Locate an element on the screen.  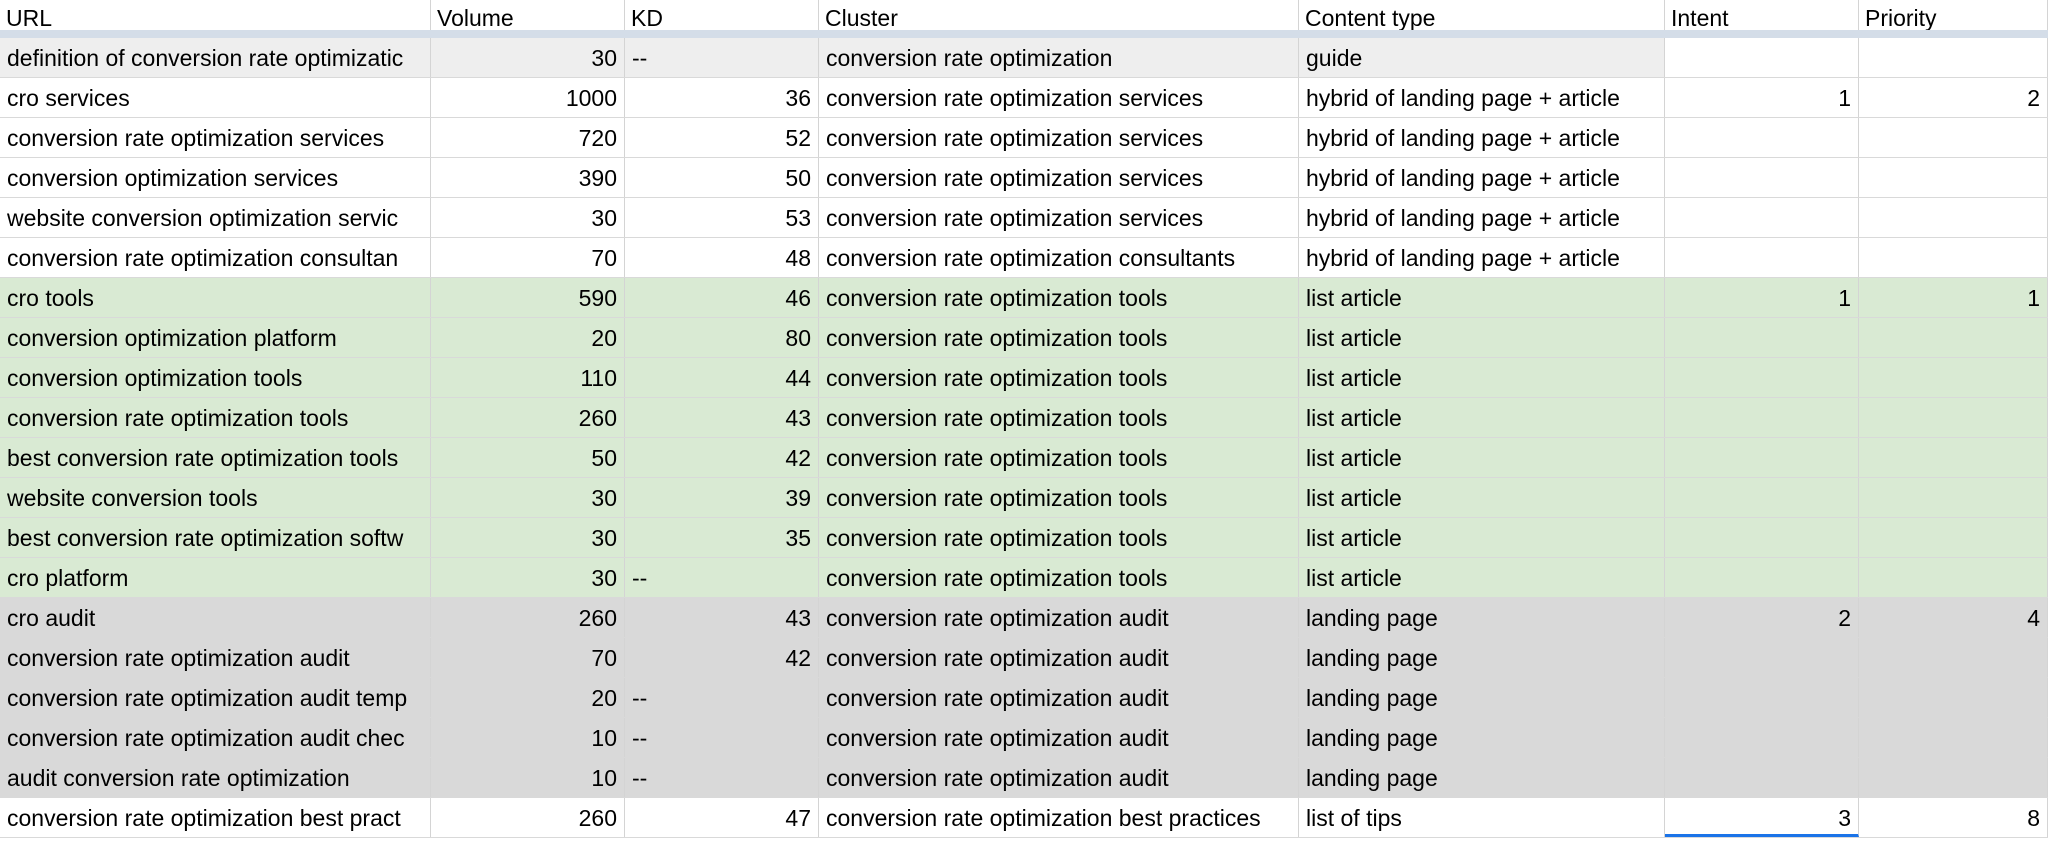
cell-url: cro audit is located at coordinates (215, 617).